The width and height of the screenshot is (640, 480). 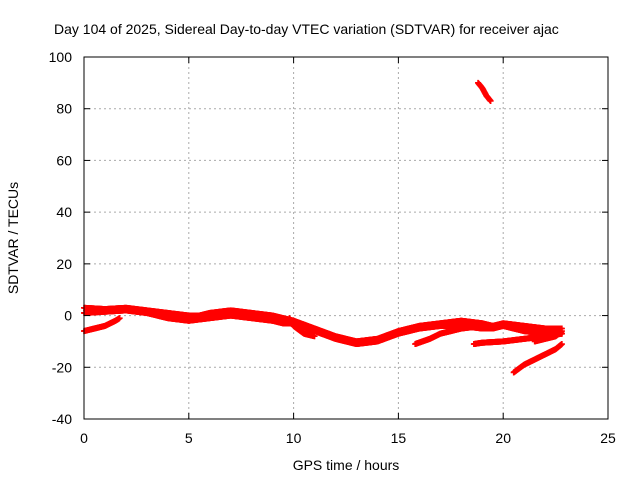 I want to click on y-tick-label: 60, so click(x=64, y=160).